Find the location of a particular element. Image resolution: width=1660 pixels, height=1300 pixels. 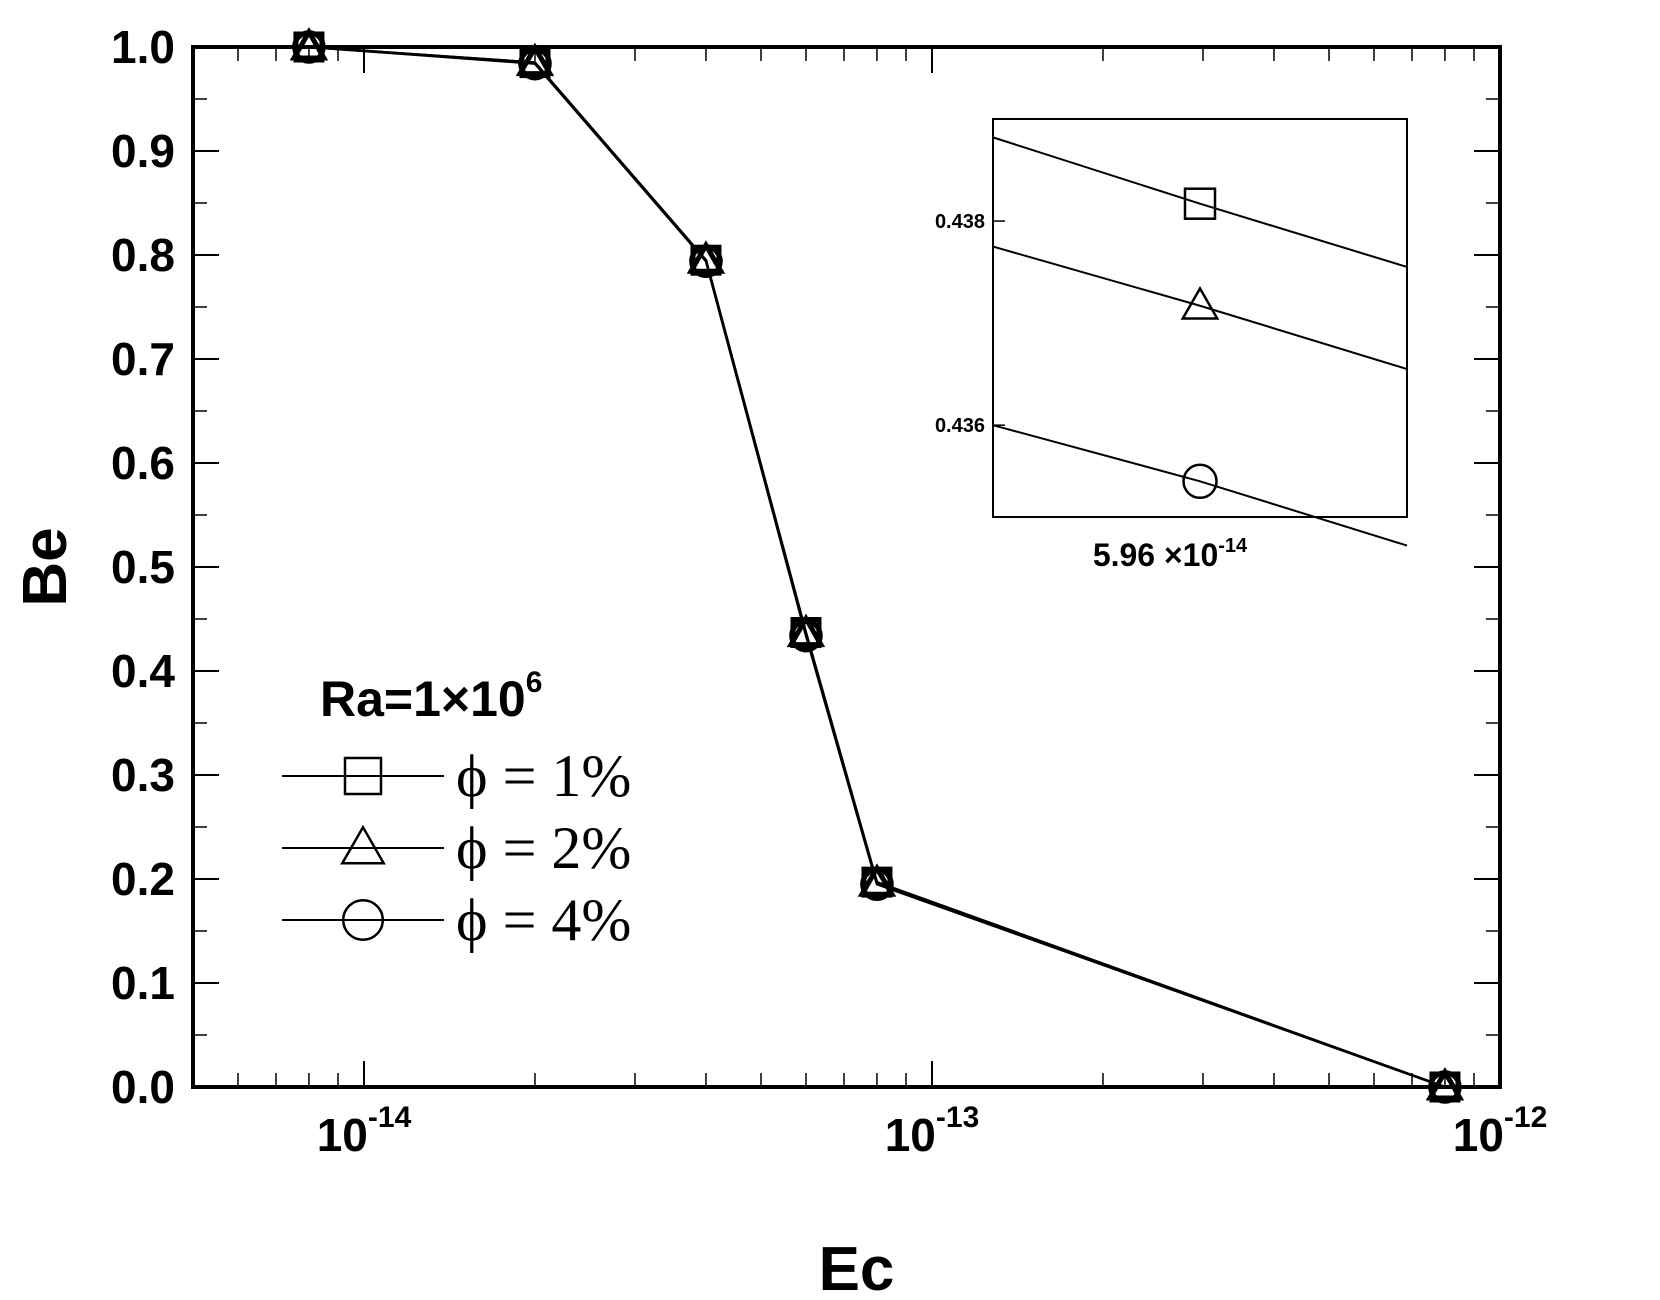

legend-title-exponent: 6 is located at coordinates (534, 682).